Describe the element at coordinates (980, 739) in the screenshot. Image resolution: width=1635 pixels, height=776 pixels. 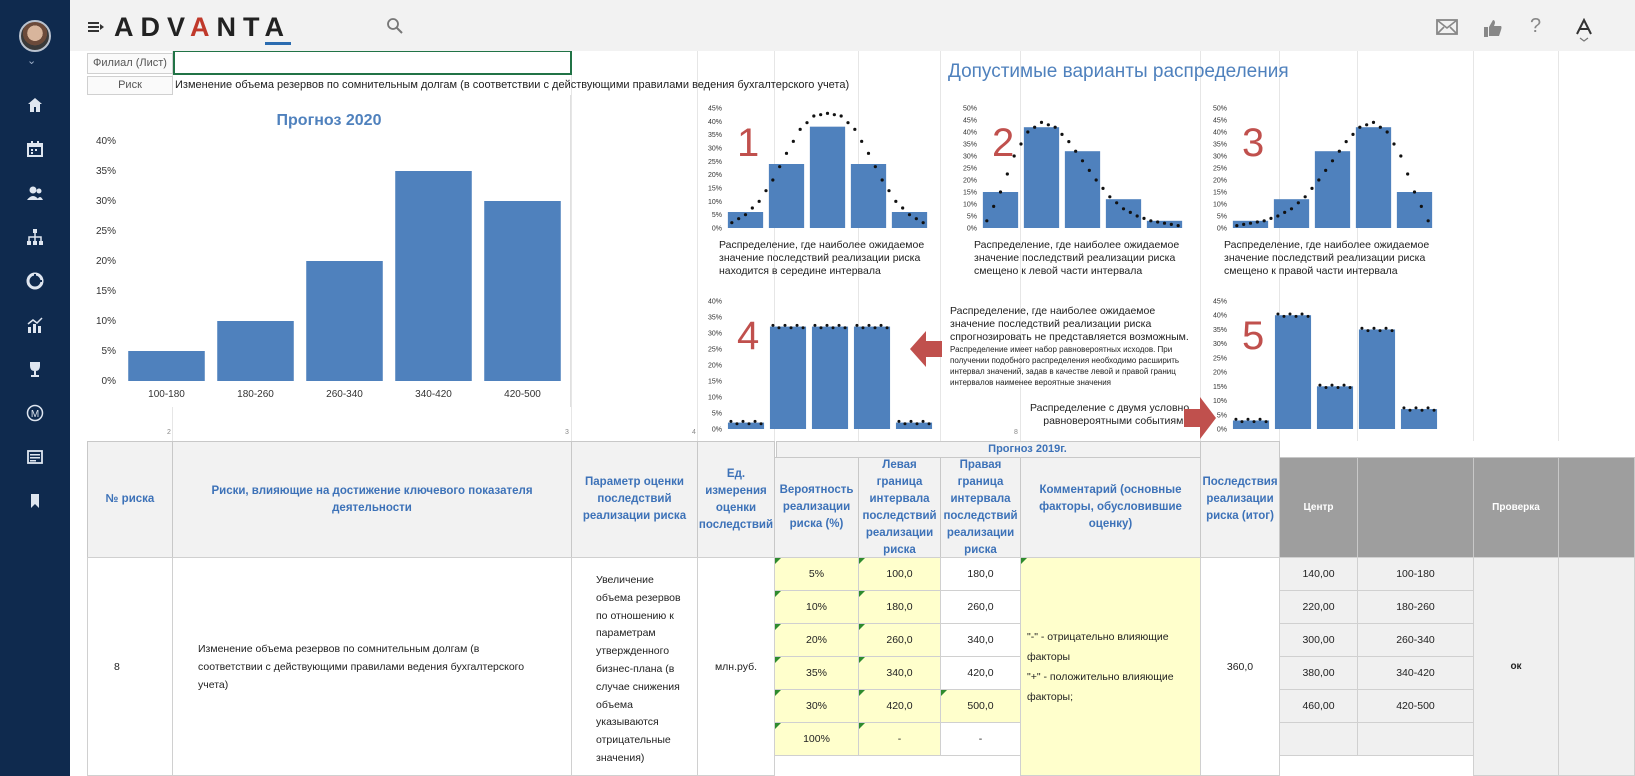
I see `right-bound-cell: -` at that location.